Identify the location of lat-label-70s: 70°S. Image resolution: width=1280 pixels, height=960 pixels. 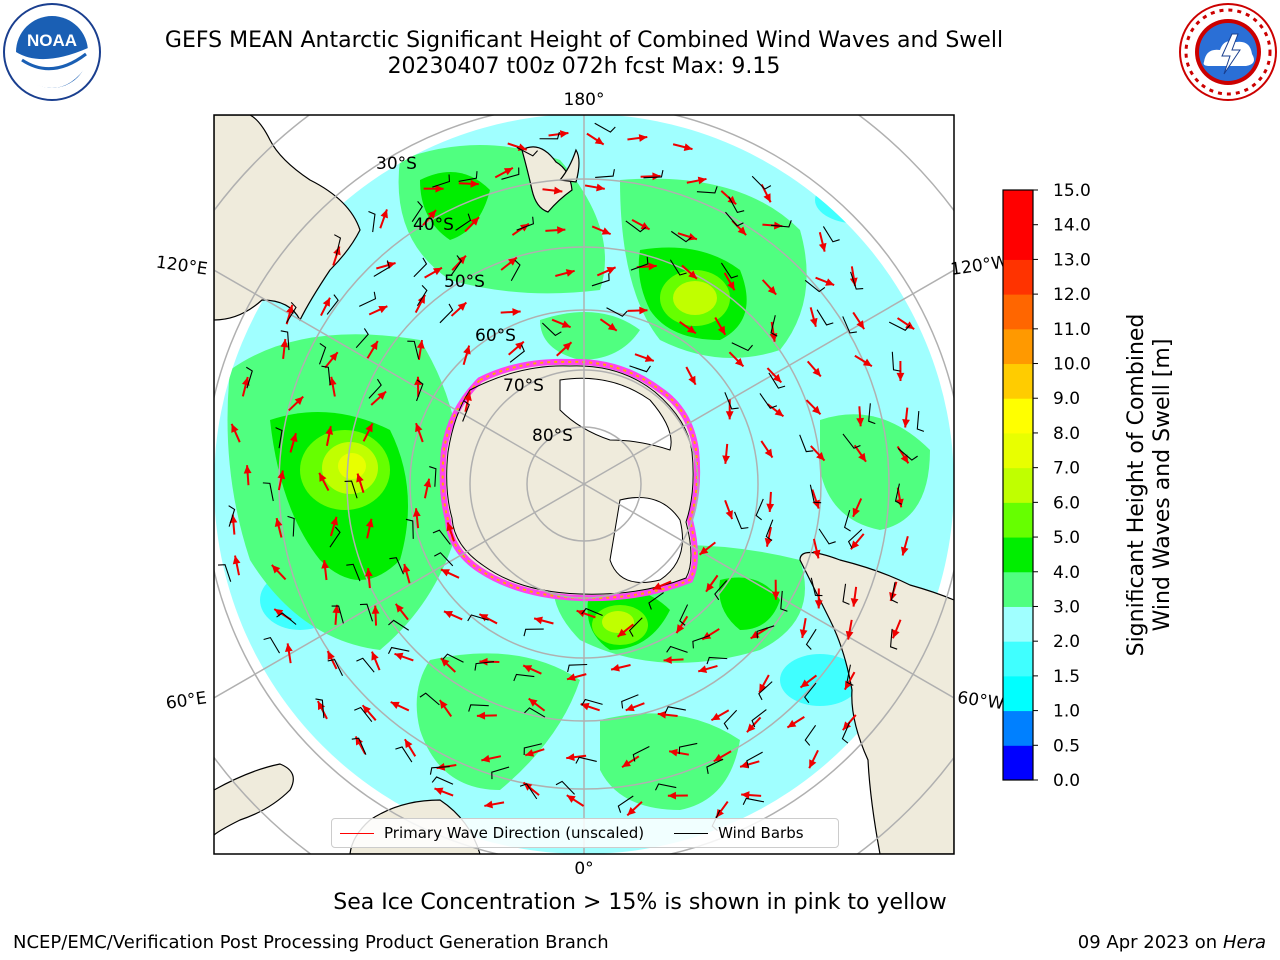
(523, 386).